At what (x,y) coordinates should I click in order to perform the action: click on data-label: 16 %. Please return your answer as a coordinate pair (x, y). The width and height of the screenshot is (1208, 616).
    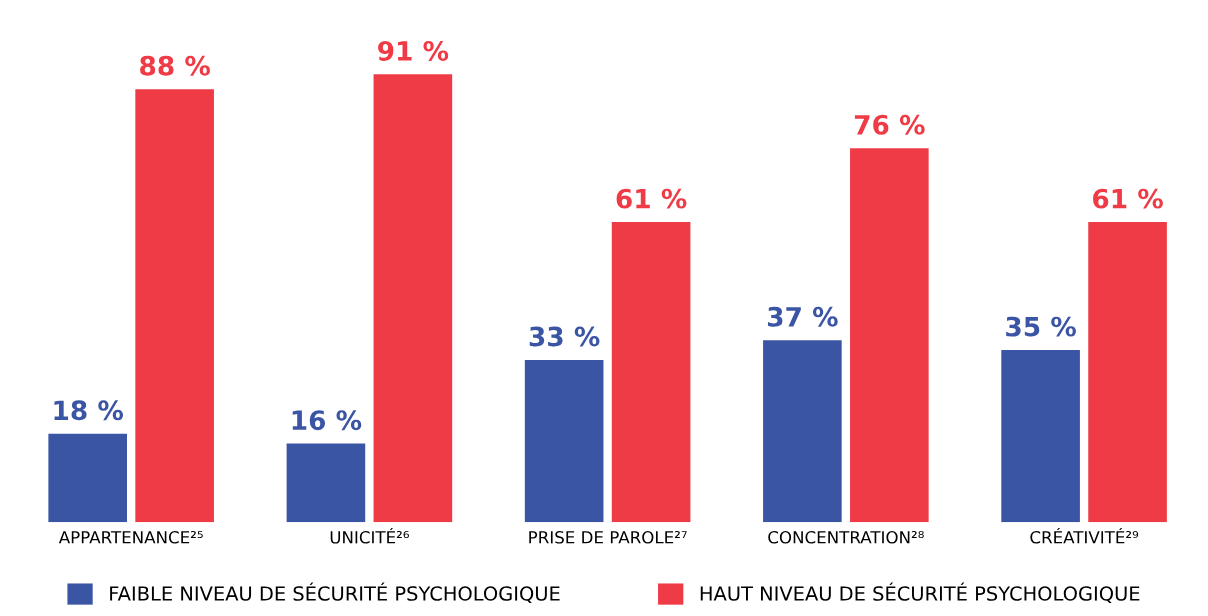
    Looking at the image, I should click on (327, 420).